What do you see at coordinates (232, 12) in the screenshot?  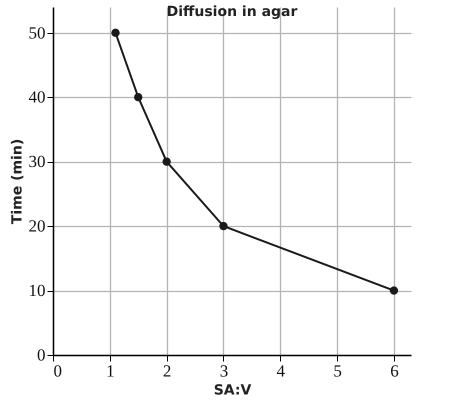 I see `chart-title: Diffusion in agar` at bounding box center [232, 12].